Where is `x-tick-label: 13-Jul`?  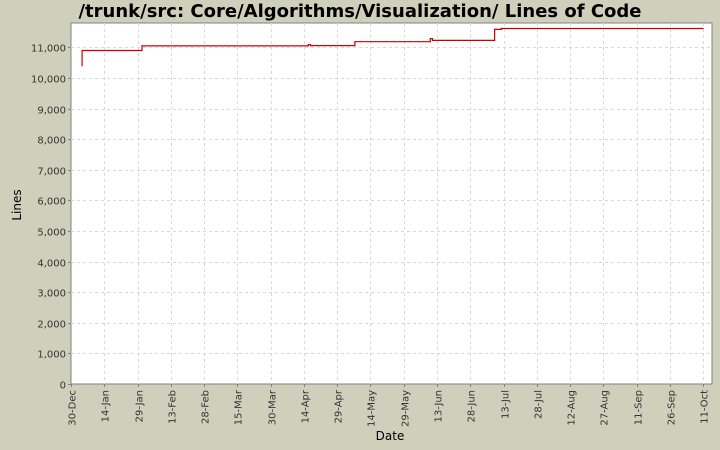 x-tick-label: 13-Jul is located at coordinates (506, 404).